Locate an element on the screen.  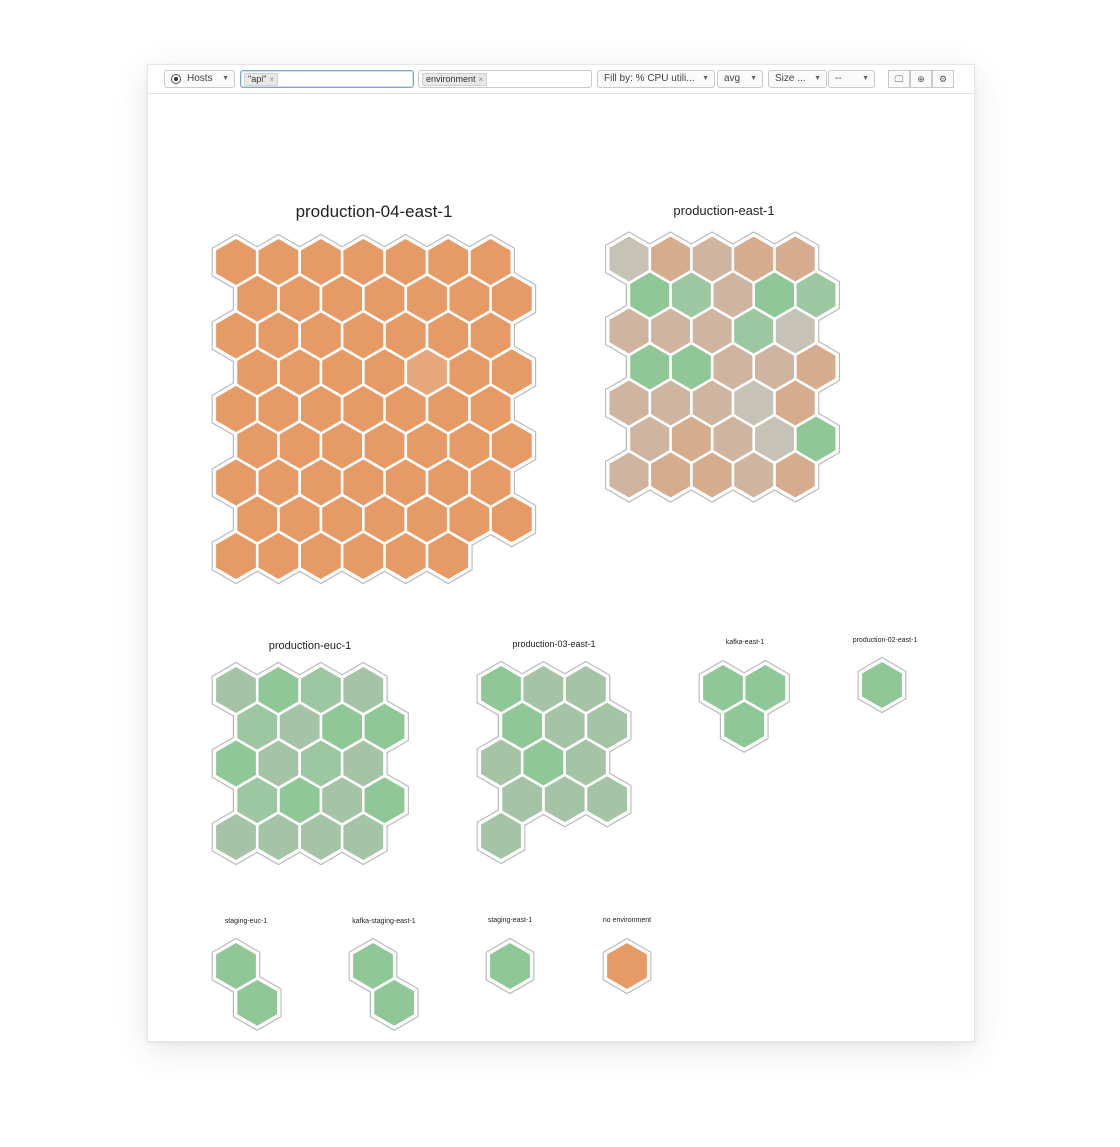
fill-by-select: Fill by: % CPU utili... ▼ is located at coordinates (656, 79).